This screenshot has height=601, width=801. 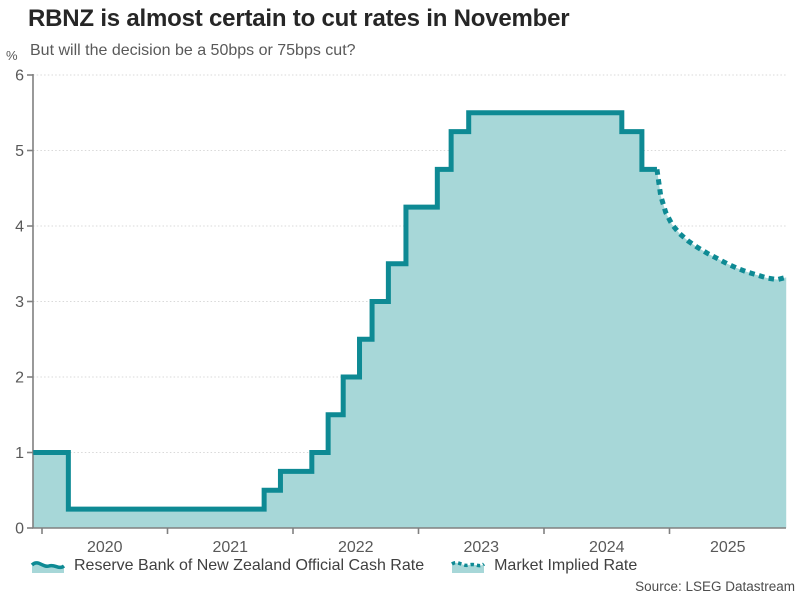 I want to click on legend-label-market-implied-rate: Market Implied Rate, so click(x=566, y=565).